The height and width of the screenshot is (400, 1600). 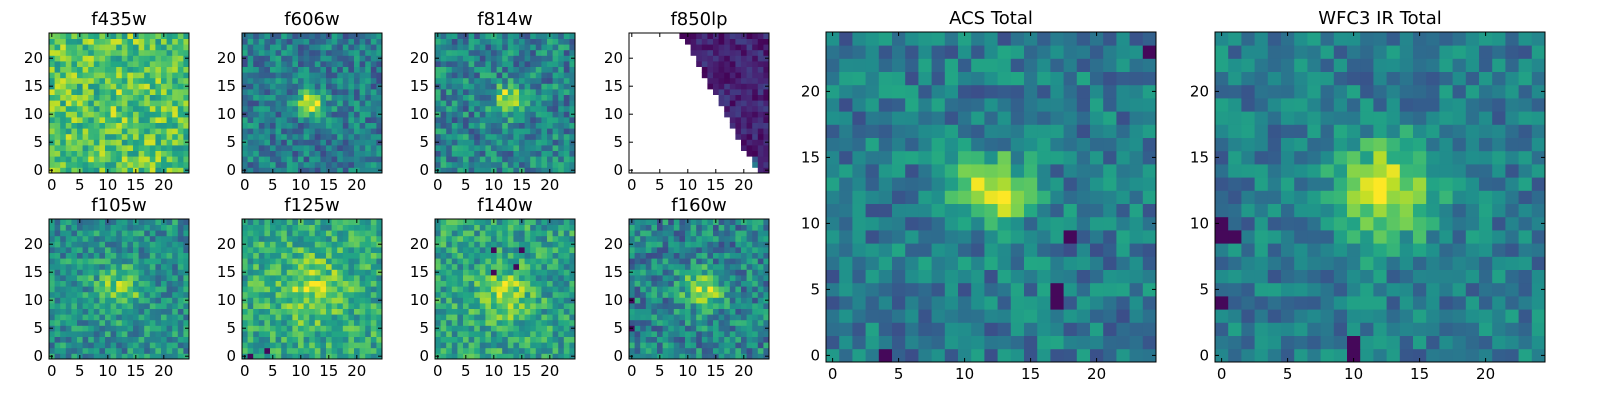 What do you see at coordinates (231, 170) in the screenshot?
I see `y-tick-label: 0` at bounding box center [231, 170].